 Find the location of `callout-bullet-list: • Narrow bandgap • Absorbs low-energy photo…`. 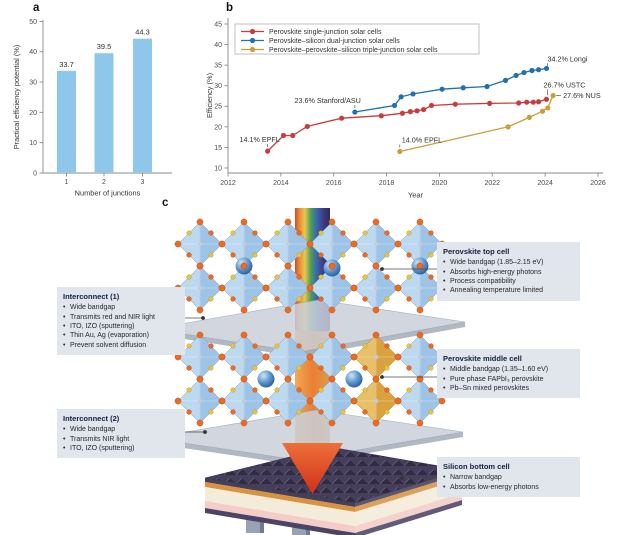

callout-bullet-list: • Narrow bandgap • Absorbs low-energy photo… is located at coordinates (508, 482).